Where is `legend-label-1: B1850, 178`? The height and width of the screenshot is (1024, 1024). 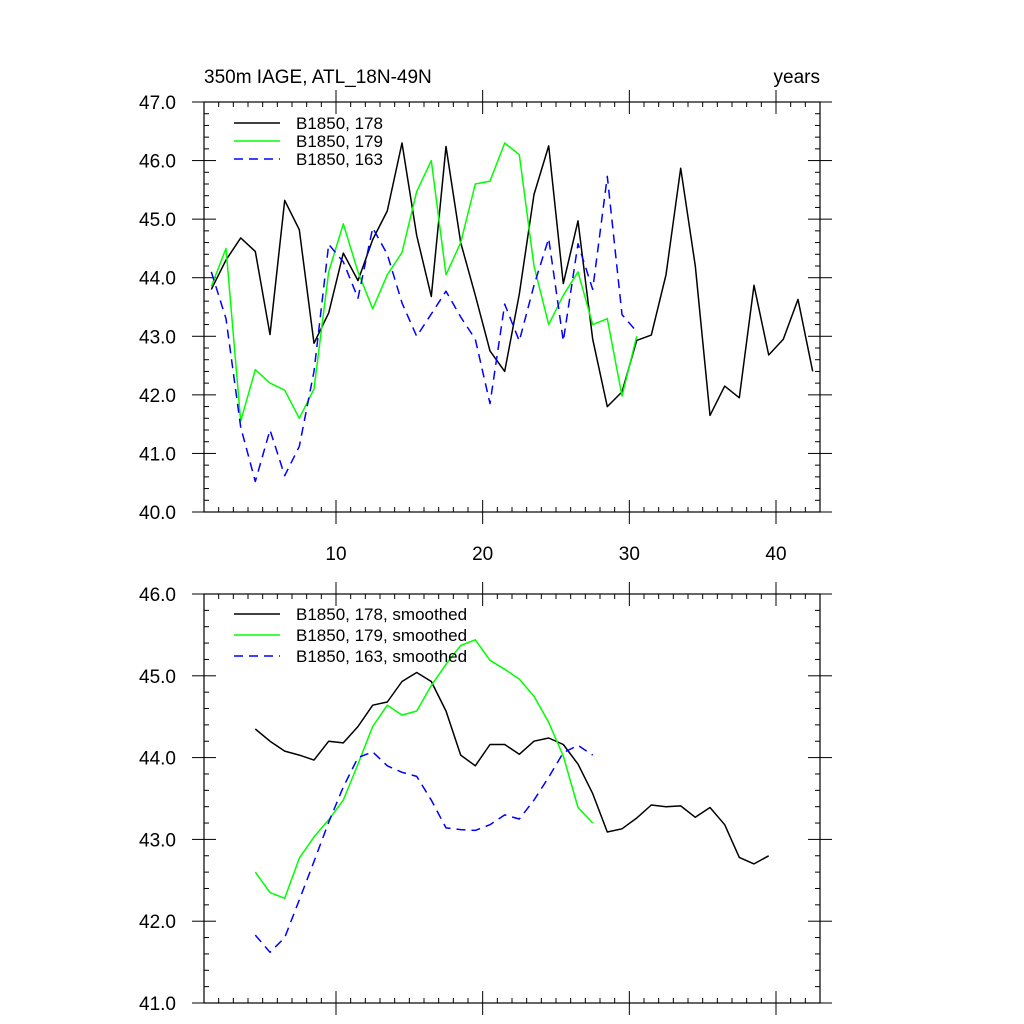 legend-label-1: B1850, 178 is located at coordinates (339, 123).